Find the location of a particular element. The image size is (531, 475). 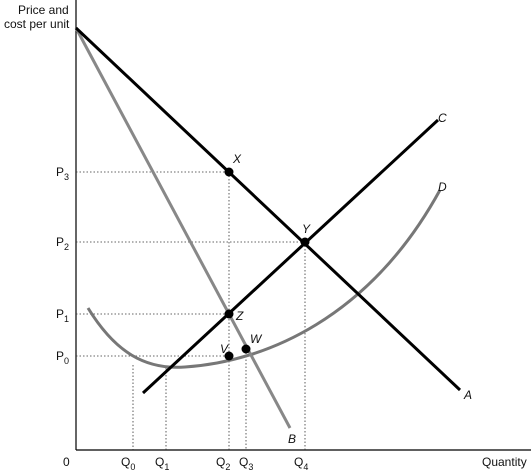

point-label: Y is located at coordinates (306, 229).